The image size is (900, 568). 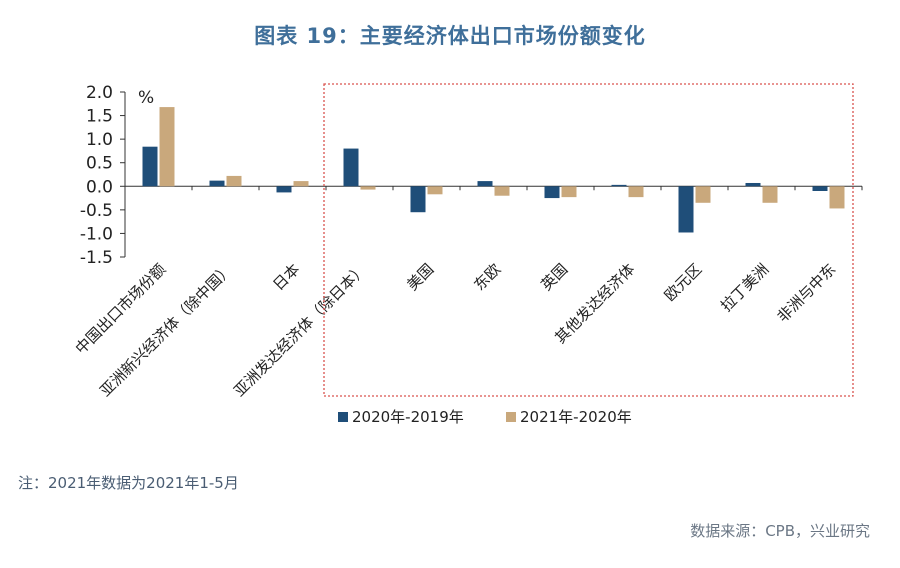 What do you see at coordinates (99, 164) in the screenshot?
I see `y-tick-label: 0.5` at bounding box center [99, 164].